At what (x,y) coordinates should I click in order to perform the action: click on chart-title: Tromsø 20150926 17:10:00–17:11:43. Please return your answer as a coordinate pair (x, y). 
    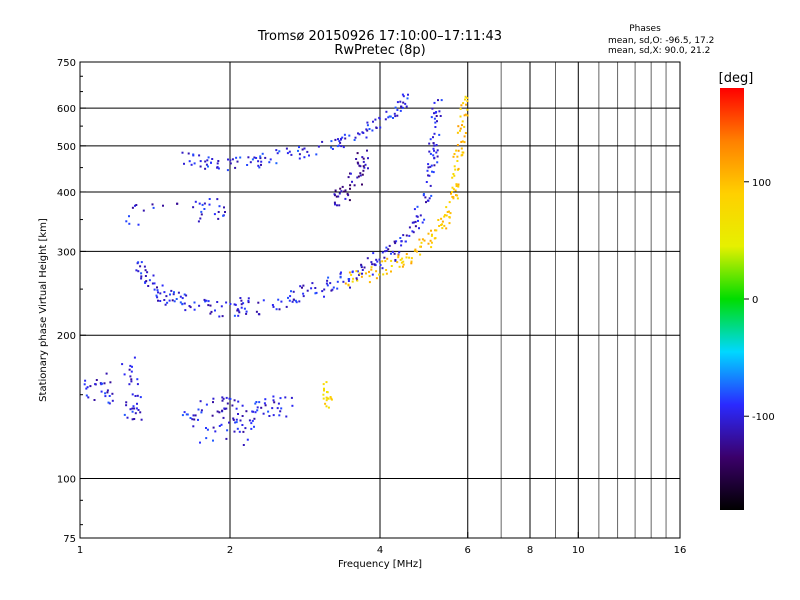
    Looking at the image, I should click on (379, 36).